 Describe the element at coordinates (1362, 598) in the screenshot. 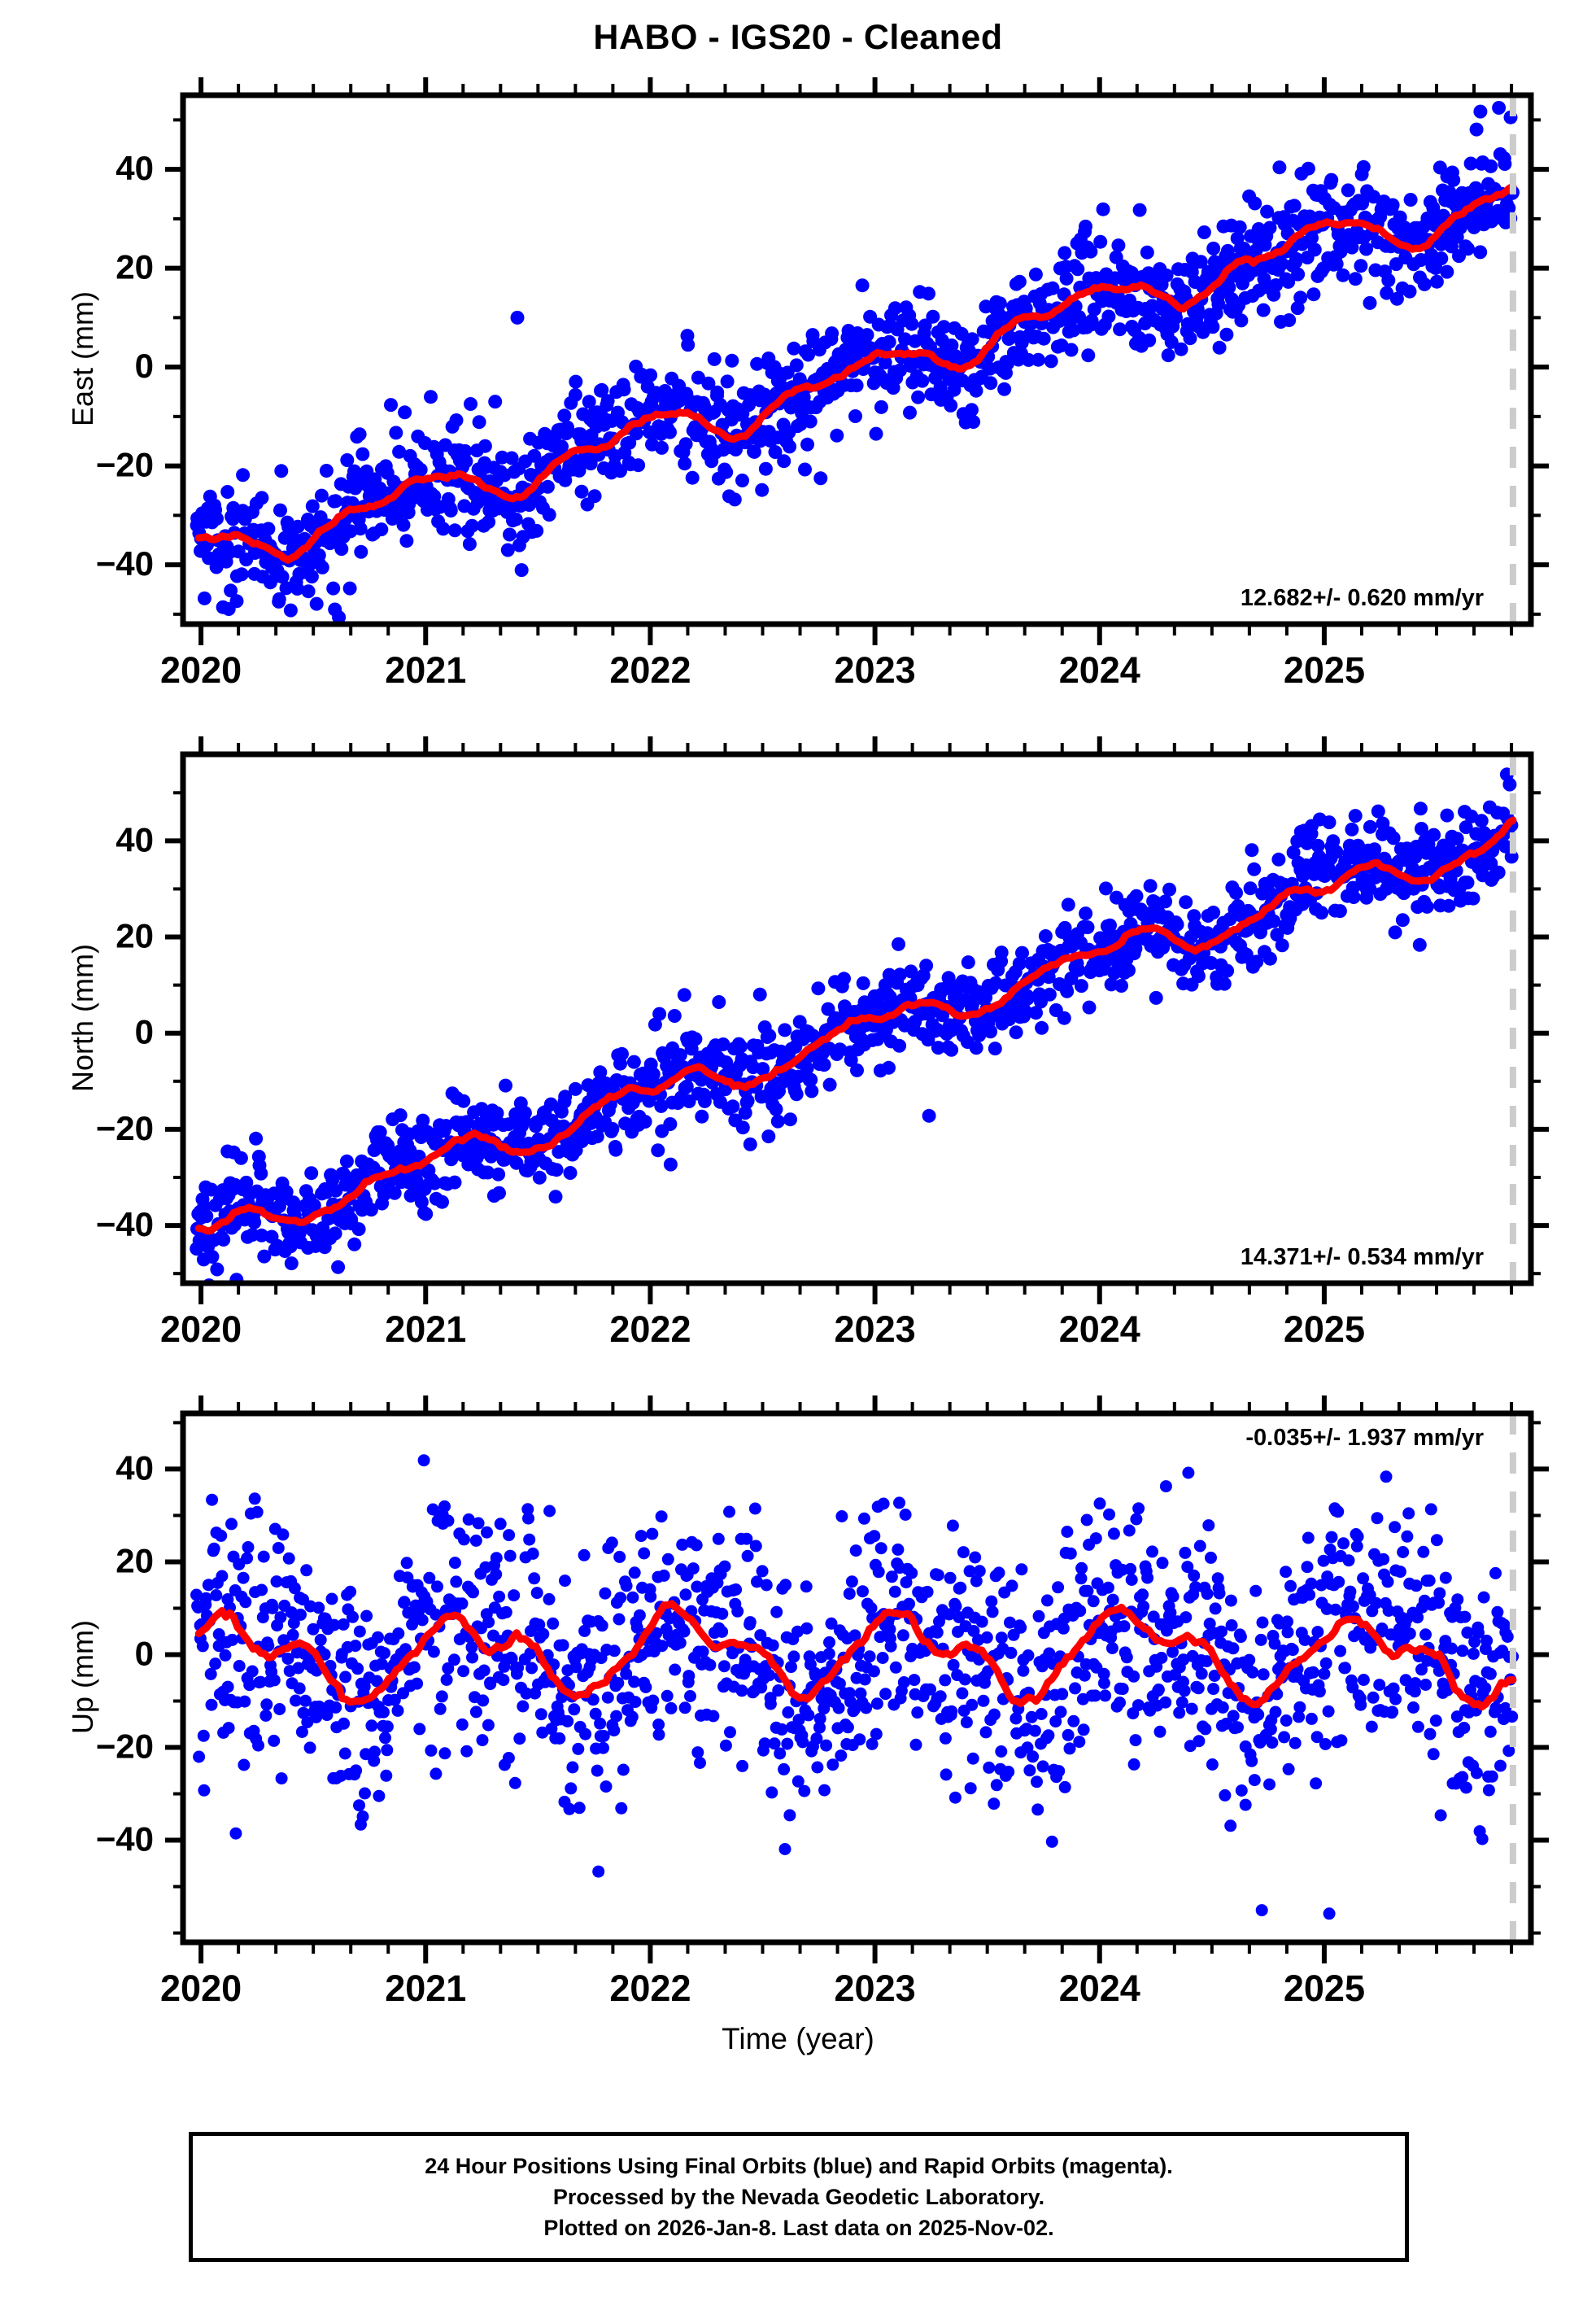

I see `rate-annotation-east: 12.682+/- 0.620 mm/yr` at that location.